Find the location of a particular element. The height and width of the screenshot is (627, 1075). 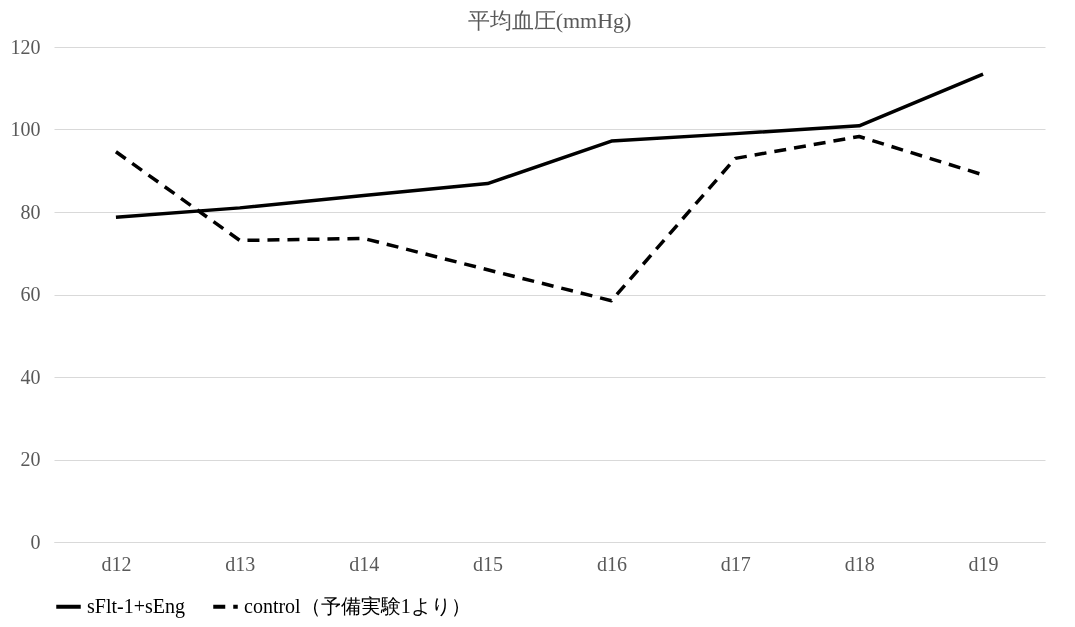

x-tick-label: d17 is located at coordinates (735, 563).